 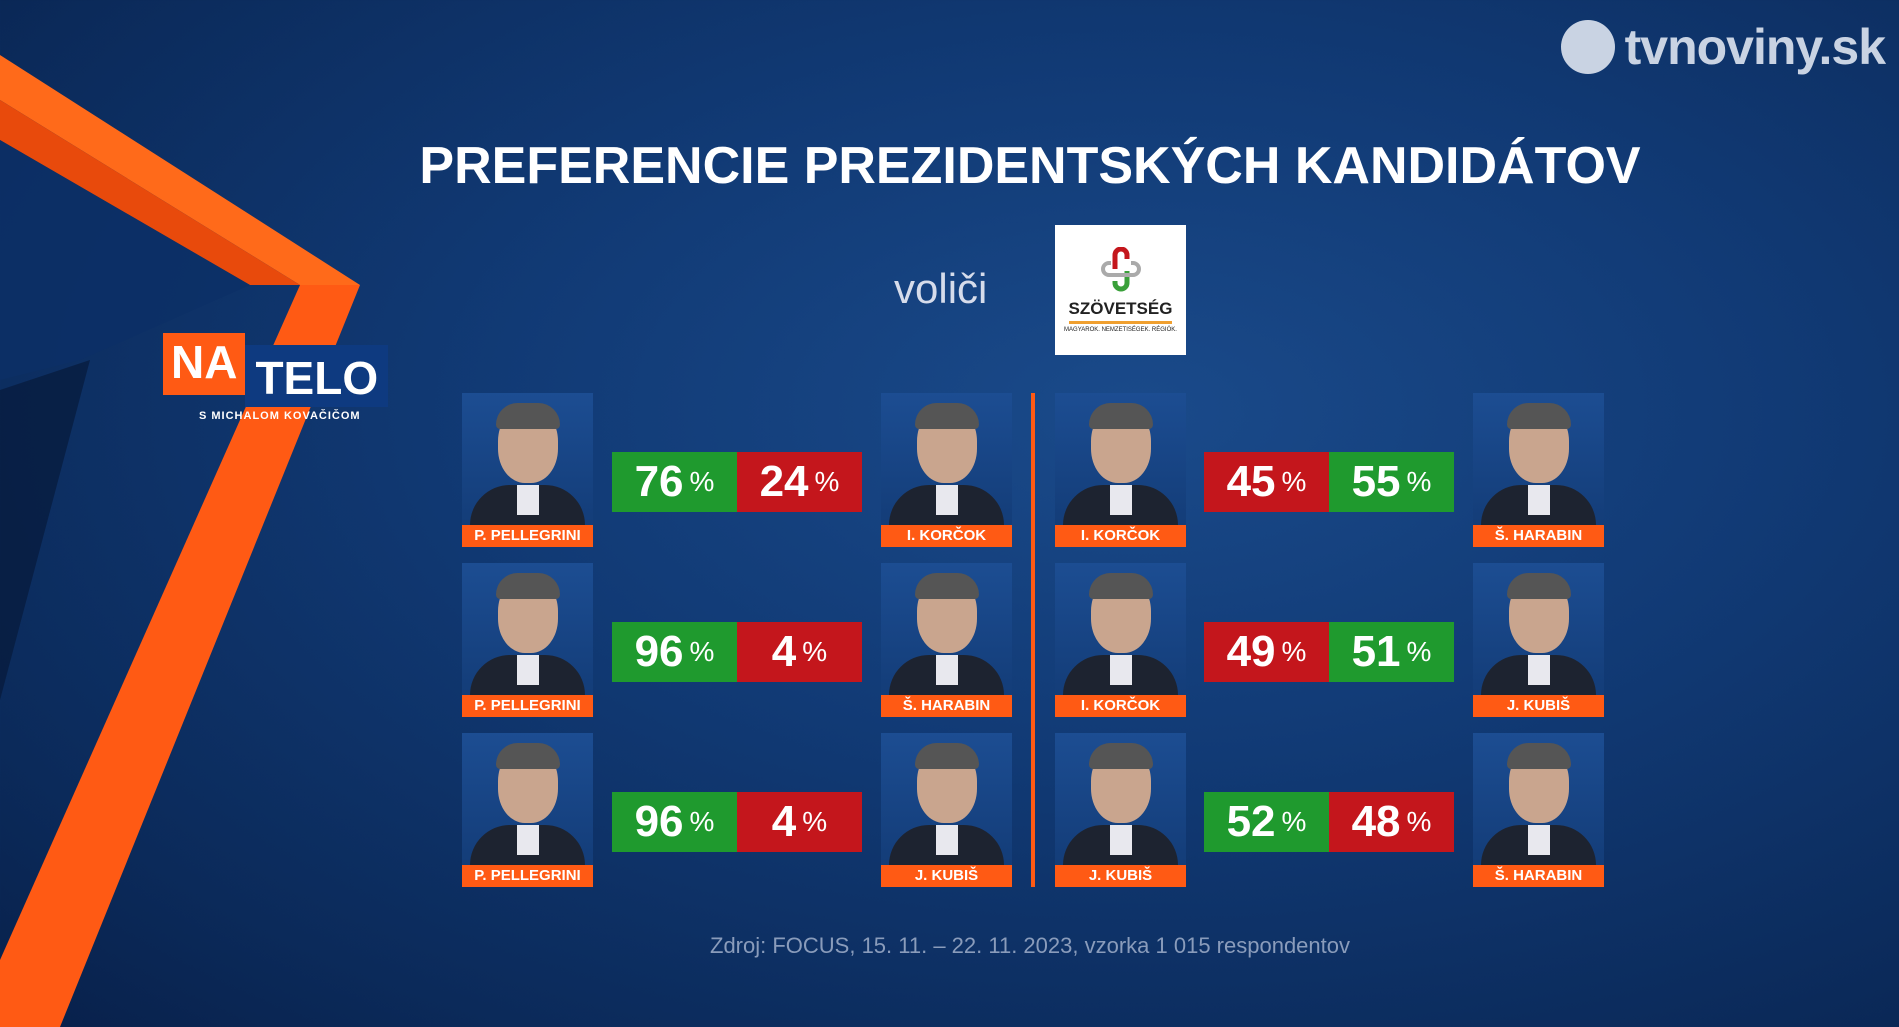 I want to click on show-subtitle: S MICHALOM KOVAČIČOM, so click(x=280, y=416).